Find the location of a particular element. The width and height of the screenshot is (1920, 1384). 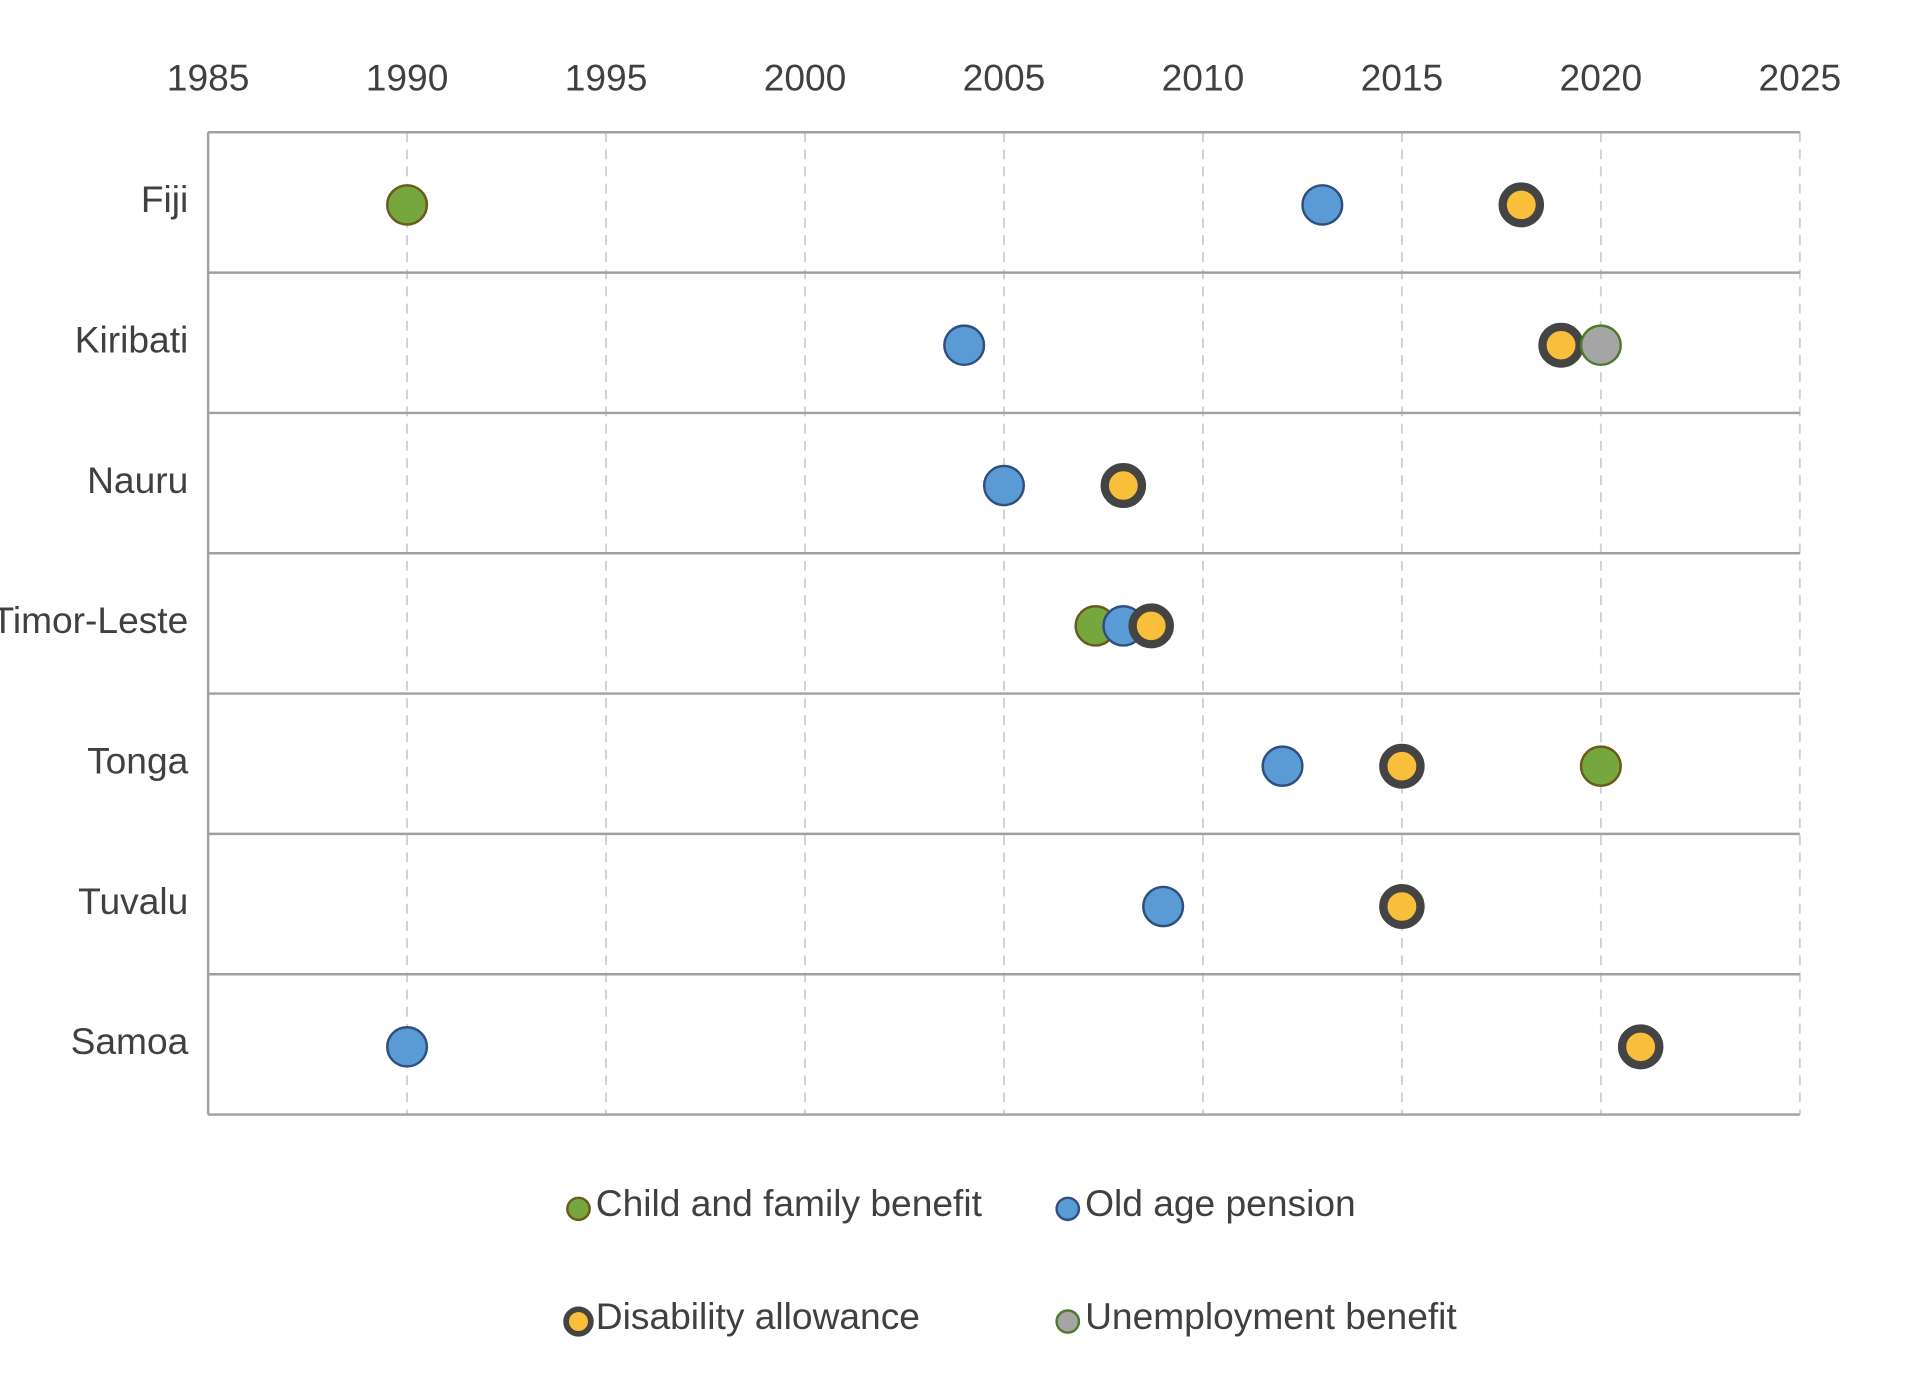

legend-label: Unemployment benefit is located at coordinates (1271, 1316).